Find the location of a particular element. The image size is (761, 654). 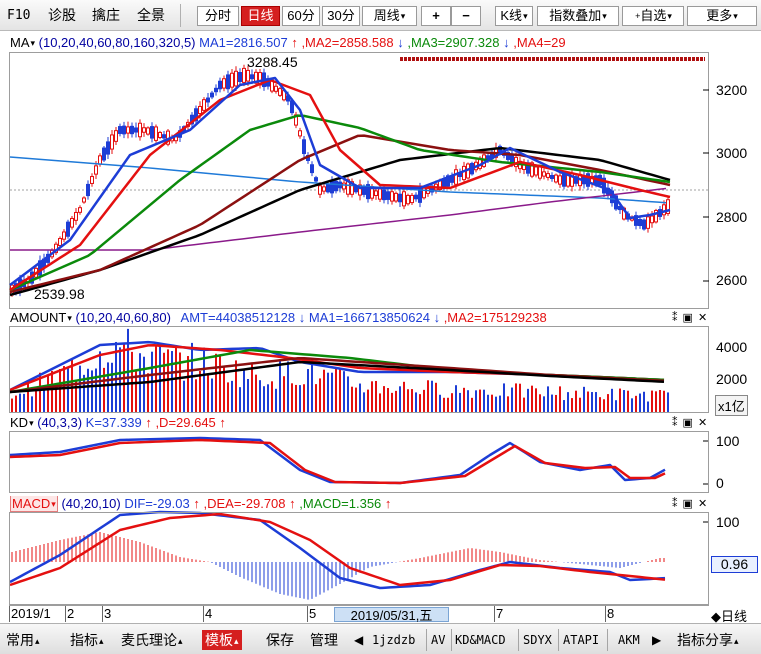

menu-common: 常用▴ is located at coordinates (23, 640).